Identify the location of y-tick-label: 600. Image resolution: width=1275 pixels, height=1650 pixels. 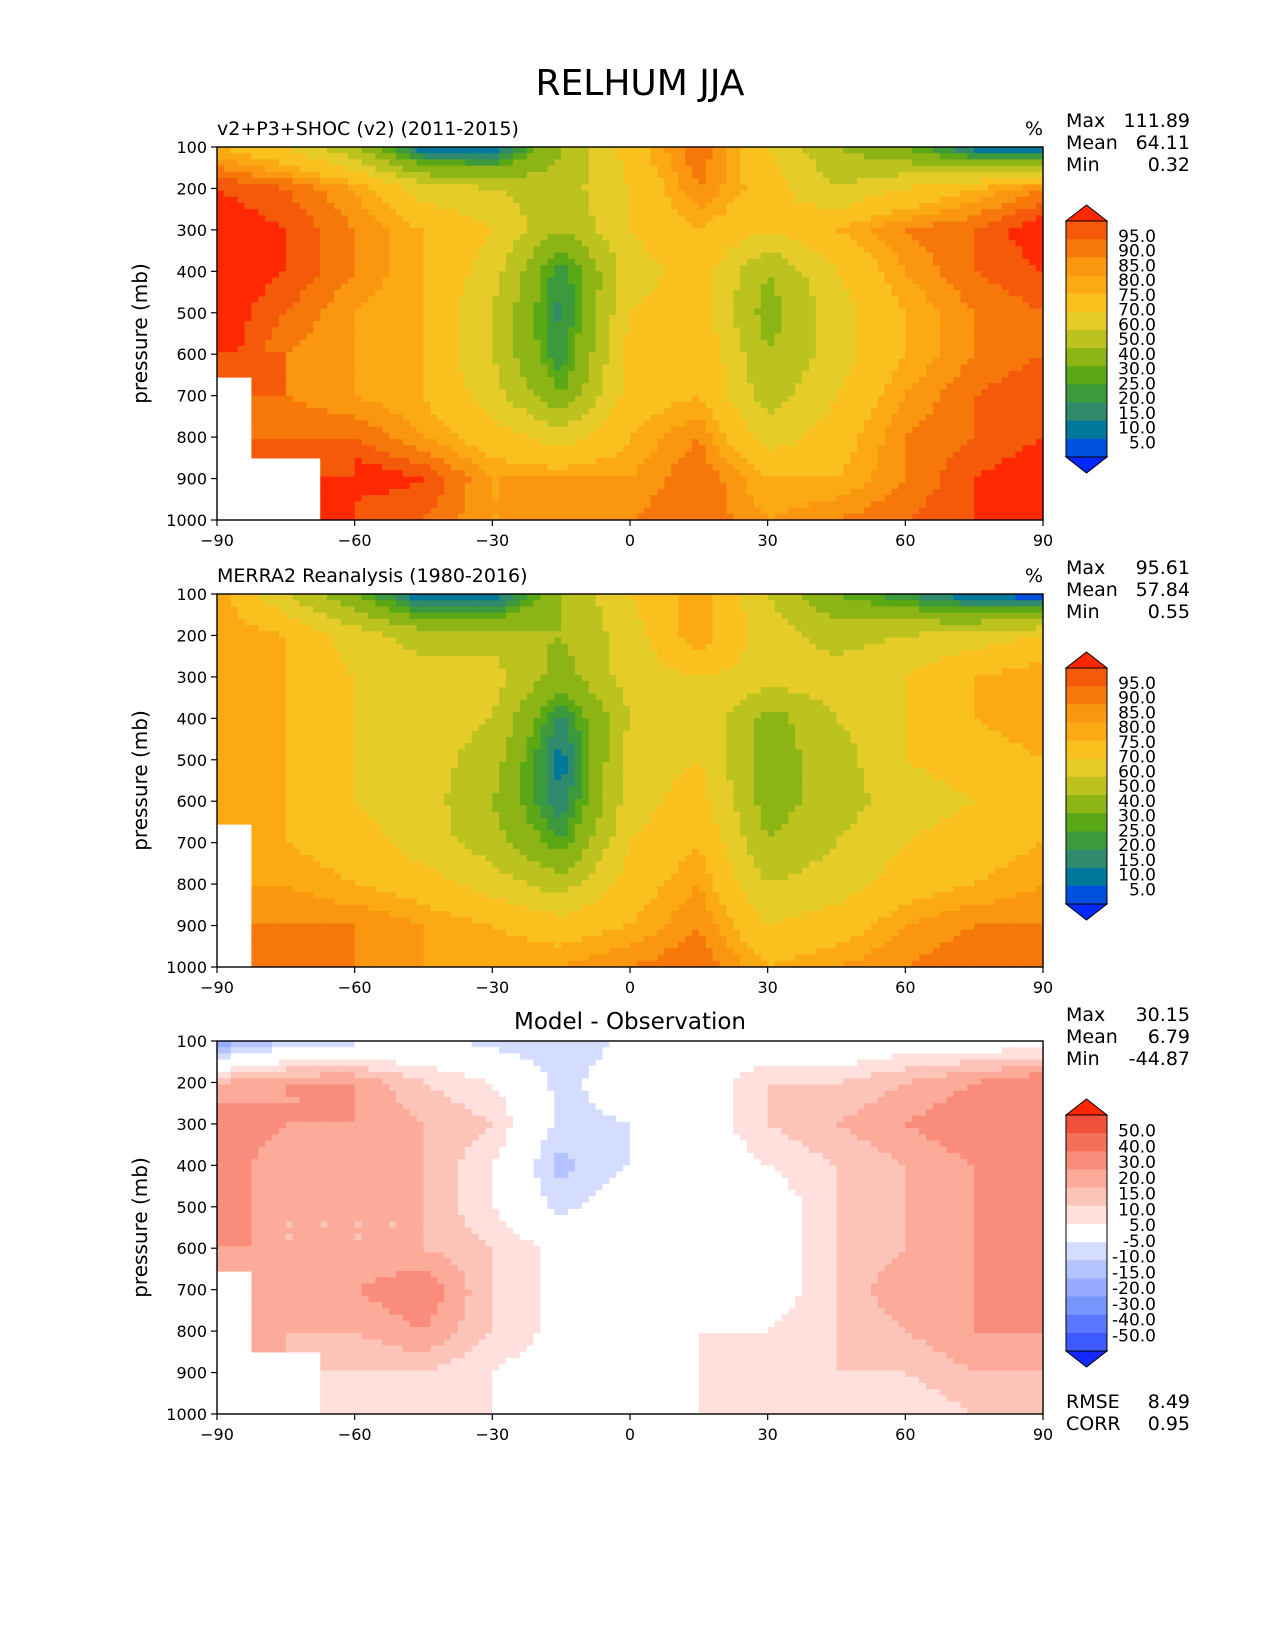
(191, 1248).